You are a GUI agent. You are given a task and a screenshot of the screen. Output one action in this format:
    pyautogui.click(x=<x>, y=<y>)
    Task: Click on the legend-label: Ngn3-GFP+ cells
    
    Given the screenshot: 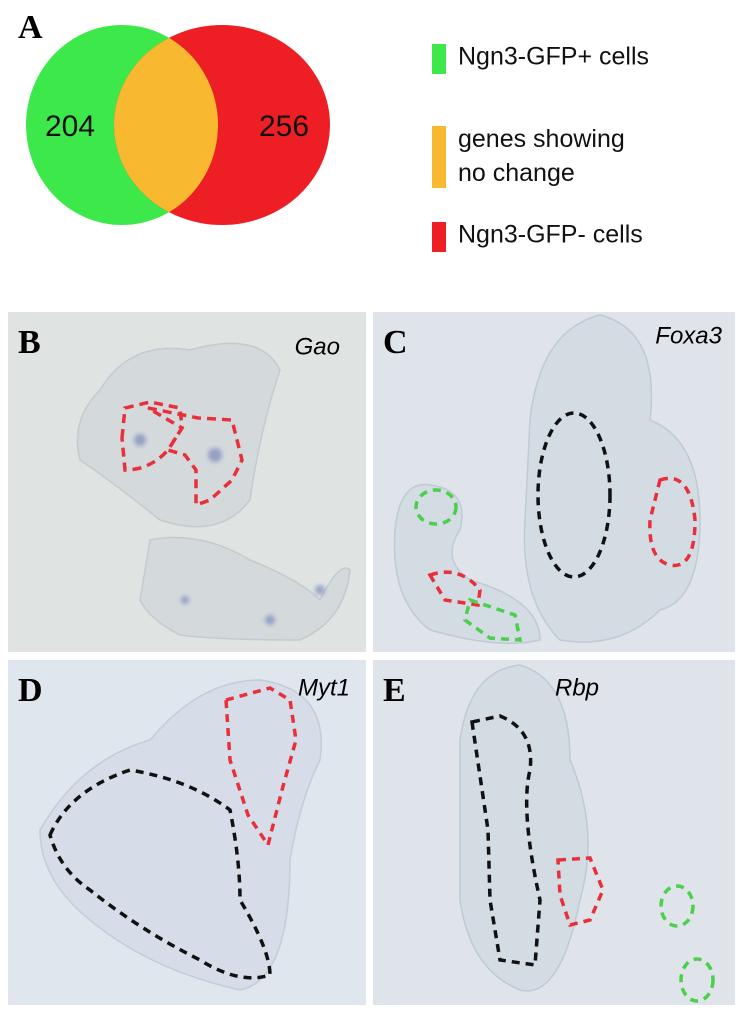 What is the action you would take?
    pyautogui.click(x=553, y=57)
    